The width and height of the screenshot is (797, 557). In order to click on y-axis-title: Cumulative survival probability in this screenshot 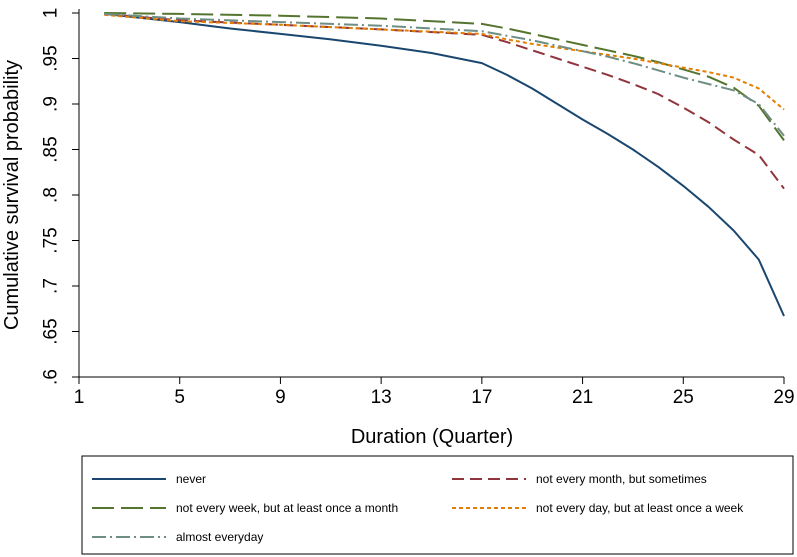, I will do `click(12, 195)`.